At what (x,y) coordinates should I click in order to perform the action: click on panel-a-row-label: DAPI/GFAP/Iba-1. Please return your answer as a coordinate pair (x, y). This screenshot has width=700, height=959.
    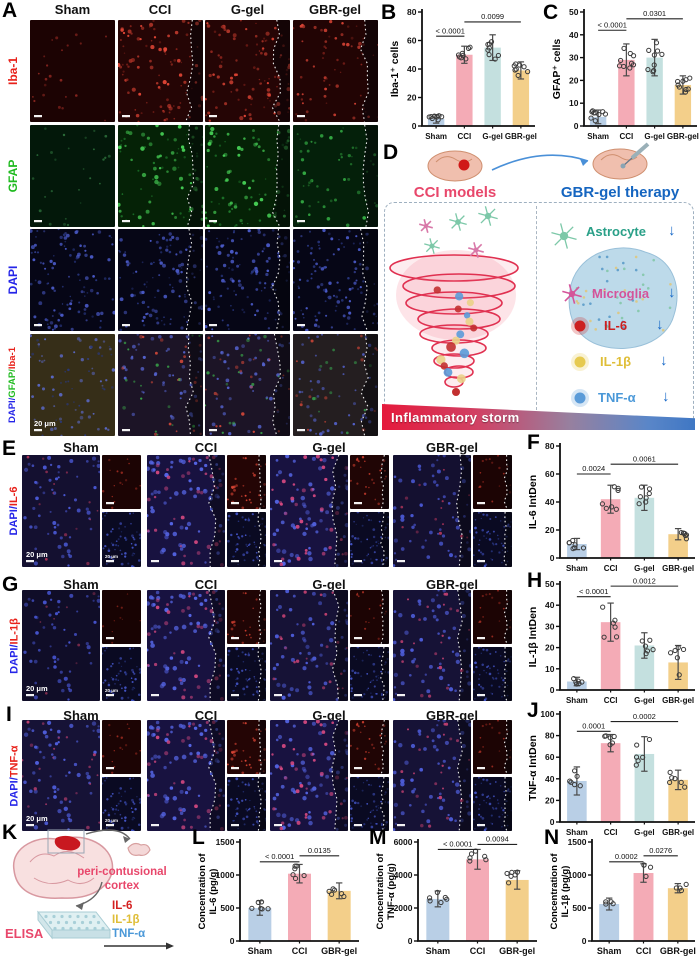
    Looking at the image, I should click on (13, 385).